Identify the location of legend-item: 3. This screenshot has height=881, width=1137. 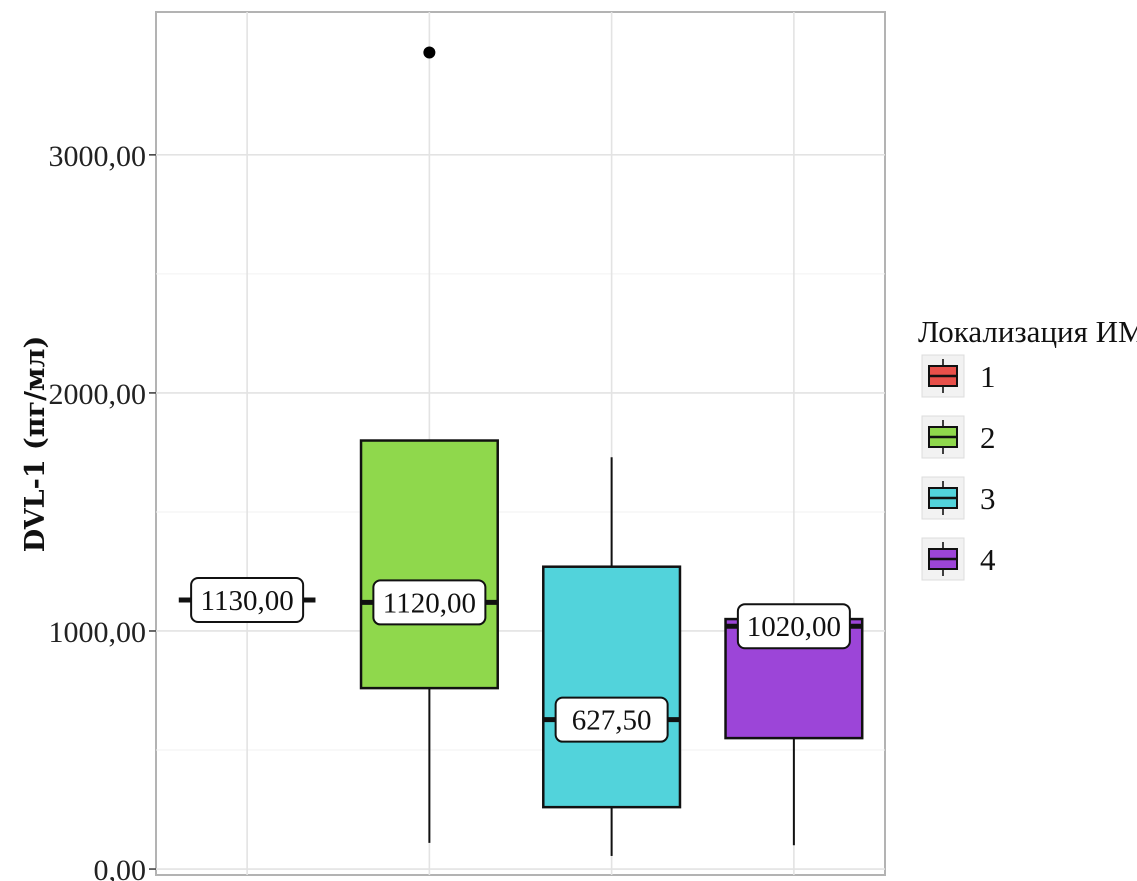
(958, 498).